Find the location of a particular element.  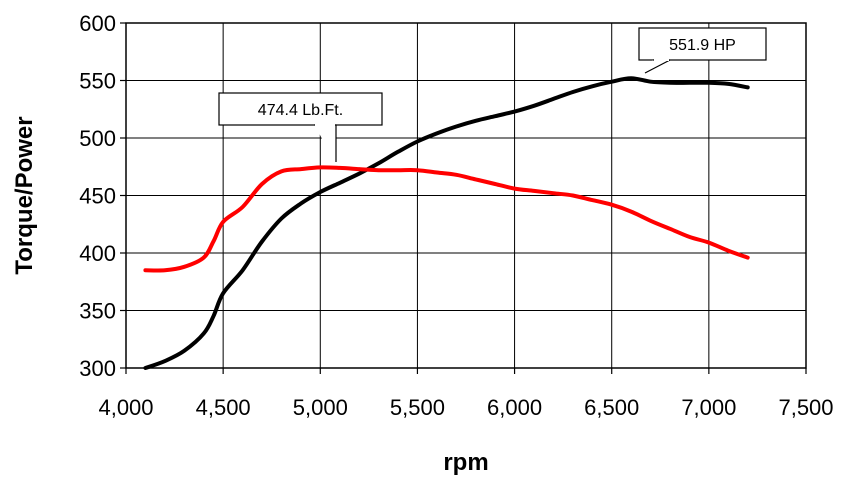

callout-1: 474.4 Lb.Ft. is located at coordinates (300, 127).